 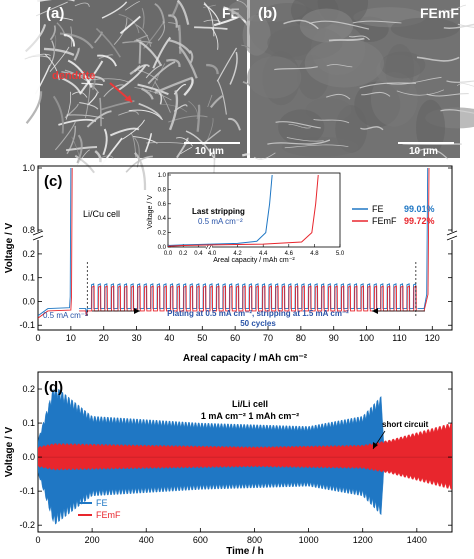 What do you see at coordinates (375, 445) in the screenshot?
I see `short-circuit-arrowhead` at bounding box center [375, 445].